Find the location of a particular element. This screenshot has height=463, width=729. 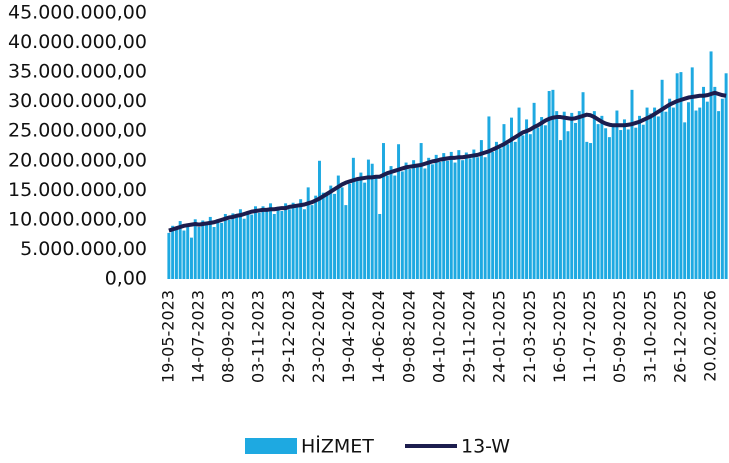

y-tick-label: 45.000.000,00 is located at coordinates (77, 13).